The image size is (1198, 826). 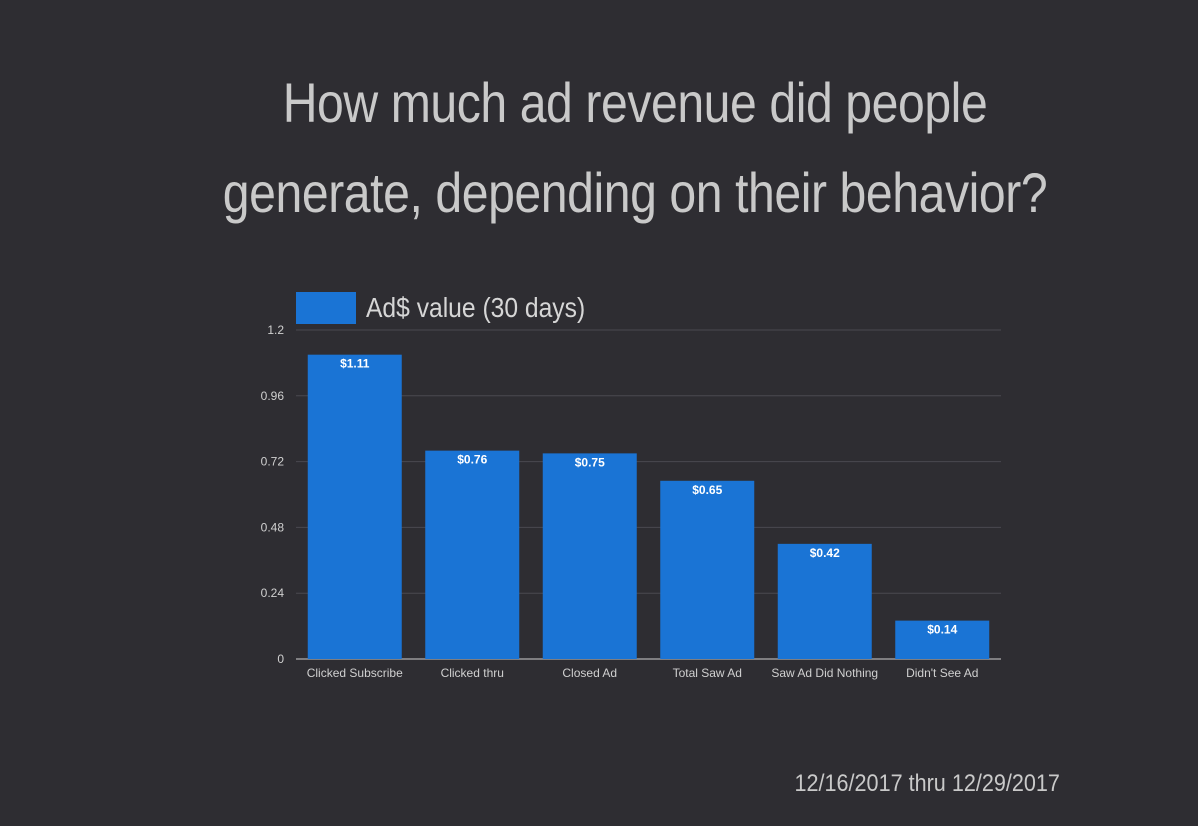 What do you see at coordinates (472, 673) in the screenshot?
I see `x-tick-label: Clicked thru` at bounding box center [472, 673].